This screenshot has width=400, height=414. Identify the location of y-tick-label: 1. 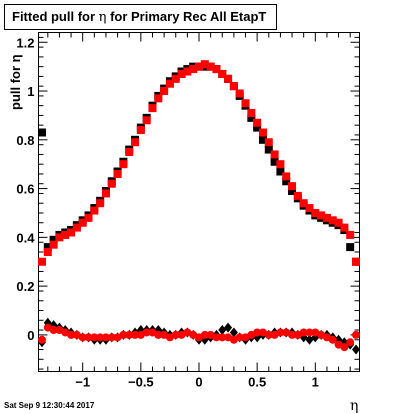
(30, 91).